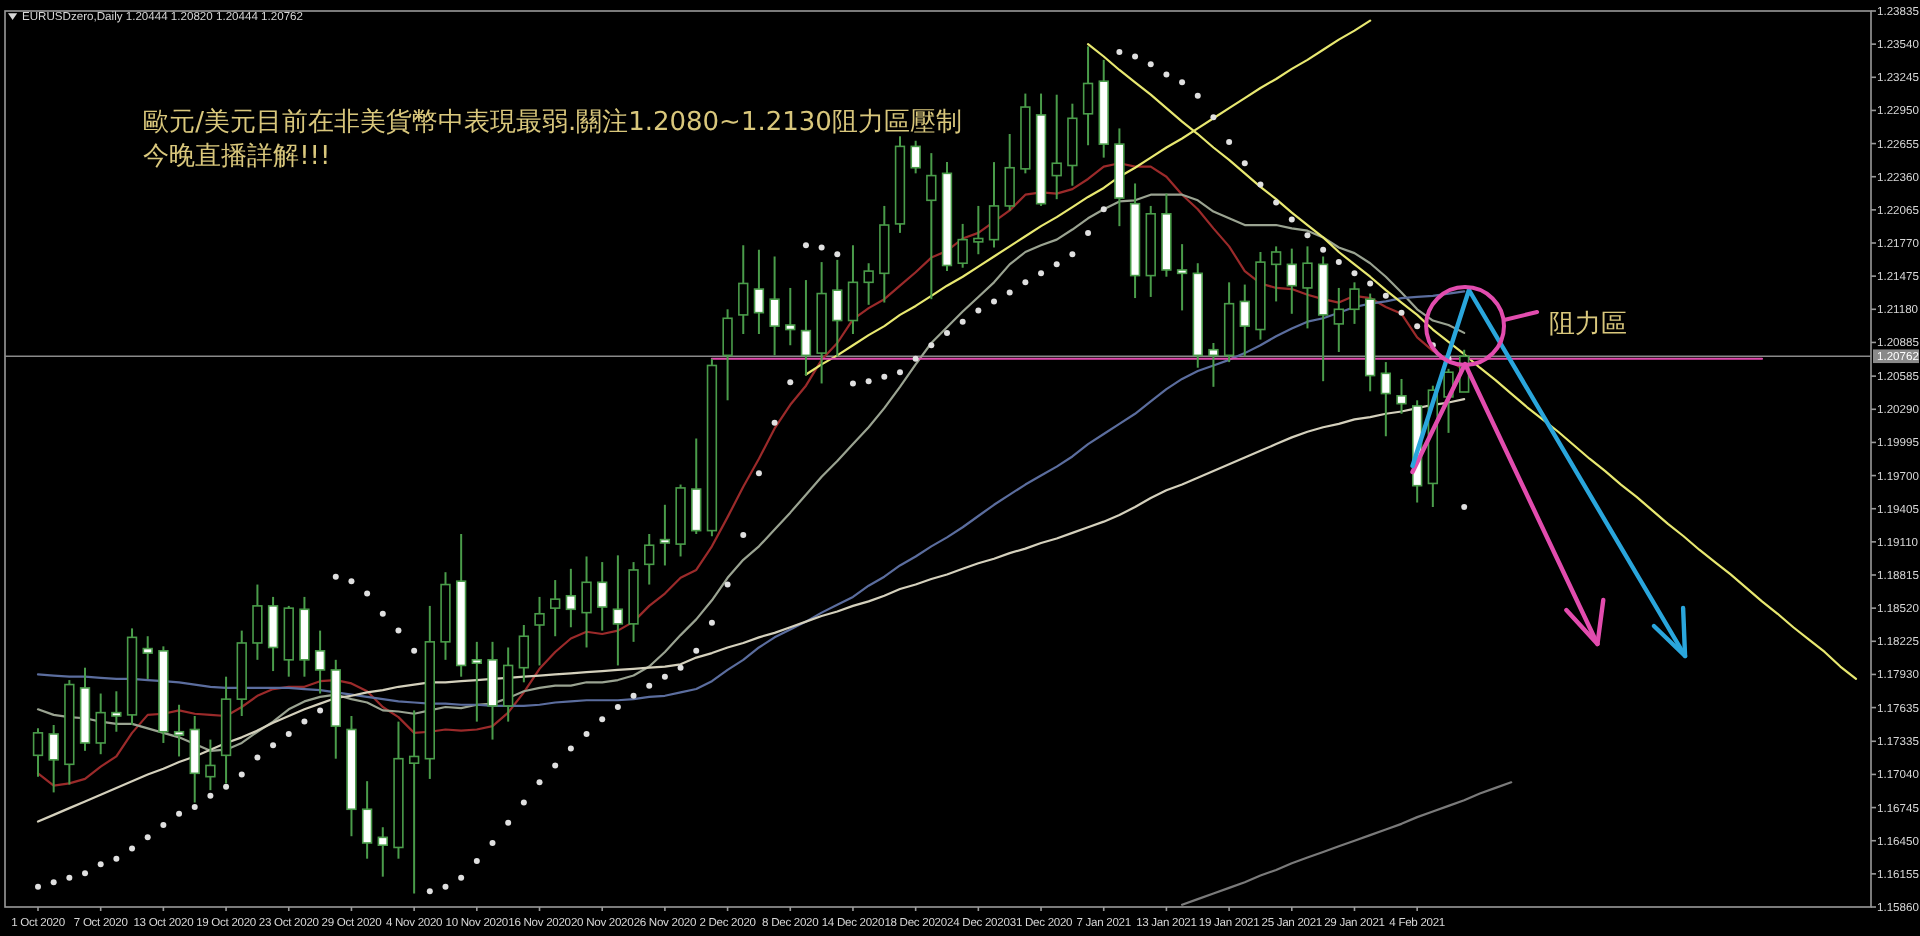 The image size is (1920, 936). What do you see at coordinates (1587, 325) in the screenshot?
I see `annotation: 阻力區` at bounding box center [1587, 325].